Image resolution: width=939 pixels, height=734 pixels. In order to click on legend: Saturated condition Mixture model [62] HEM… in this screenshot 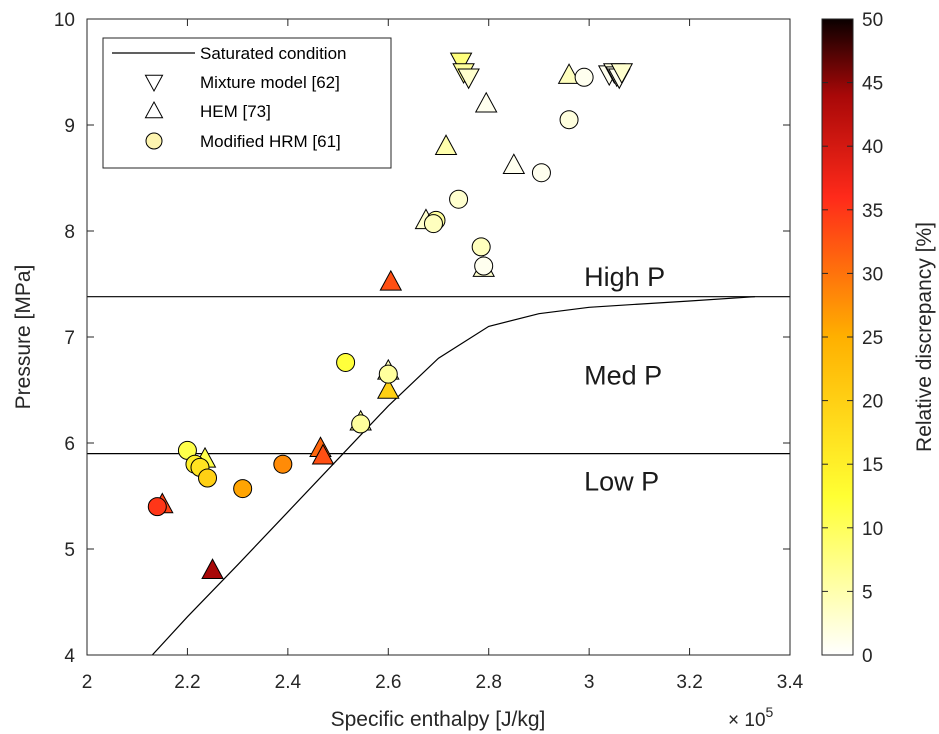, I will do `click(247, 103)`.